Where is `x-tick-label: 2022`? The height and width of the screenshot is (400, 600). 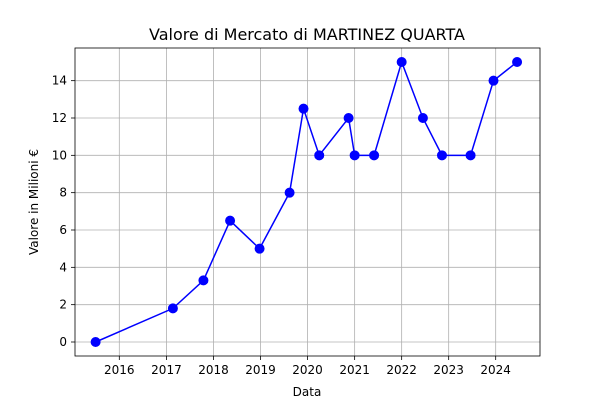
x-tick-label: 2022 is located at coordinates (401, 370).